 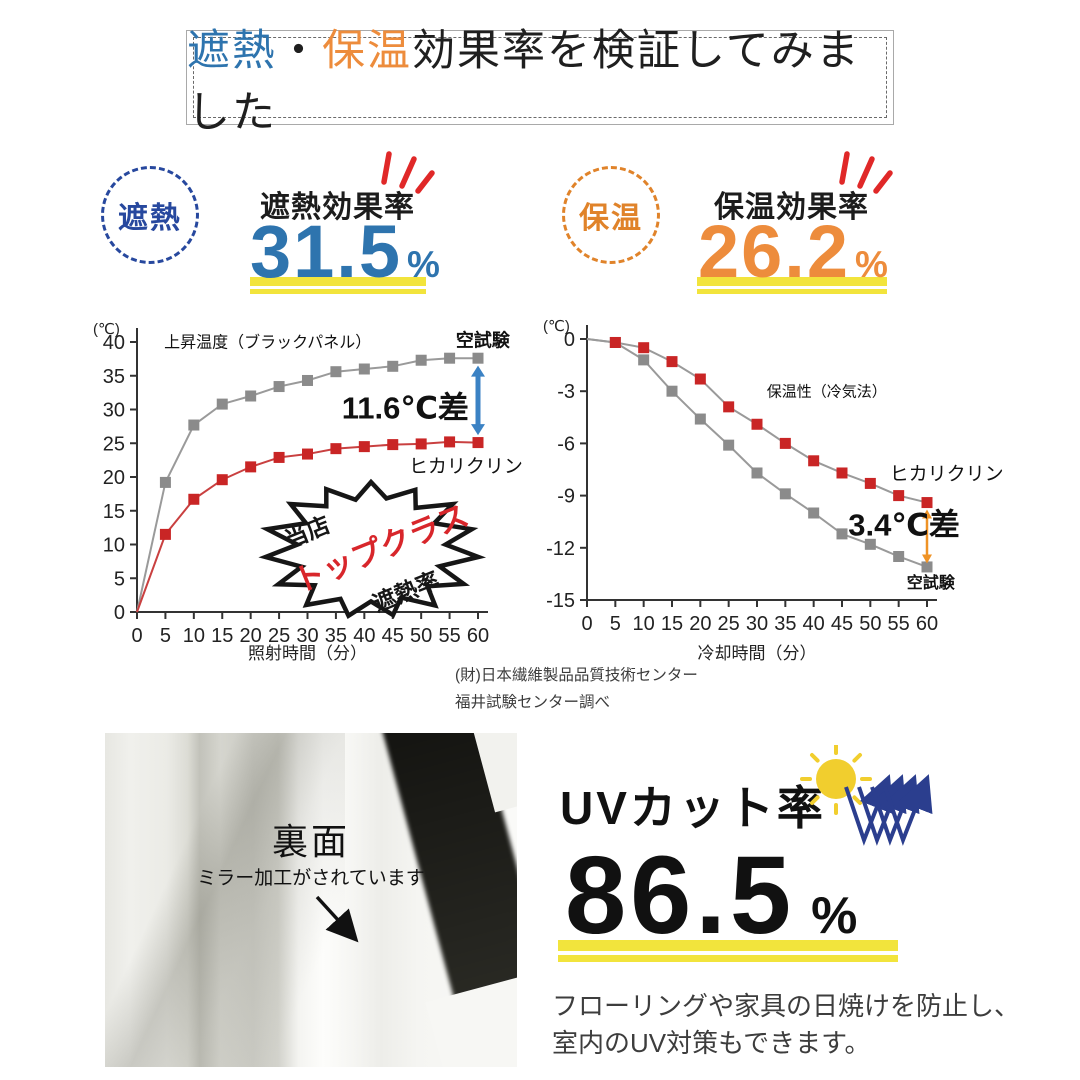 What do you see at coordinates (310, 841) in the screenshot?
I see `photo-label: 裏面` at bounding box center [310, 841].